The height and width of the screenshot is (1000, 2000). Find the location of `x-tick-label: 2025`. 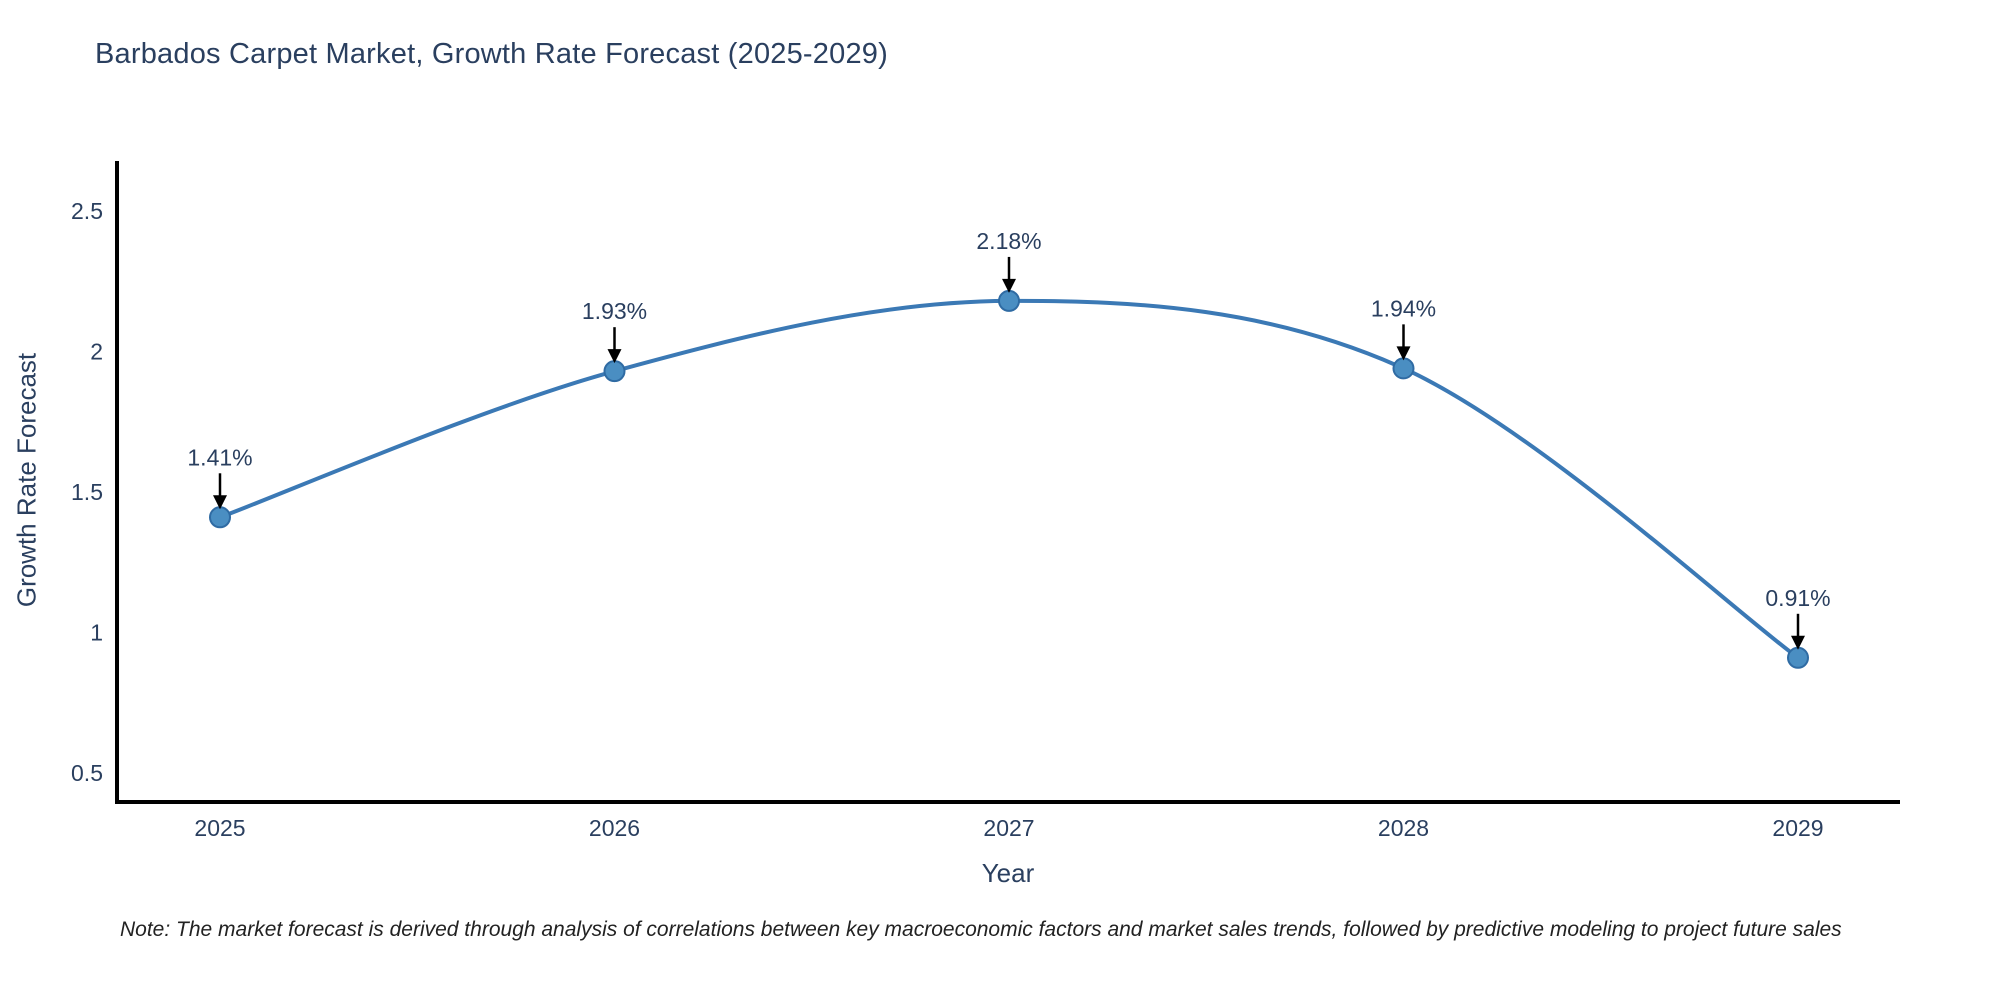

x-tick-label: 2025 is located at coordinates (219, 828).